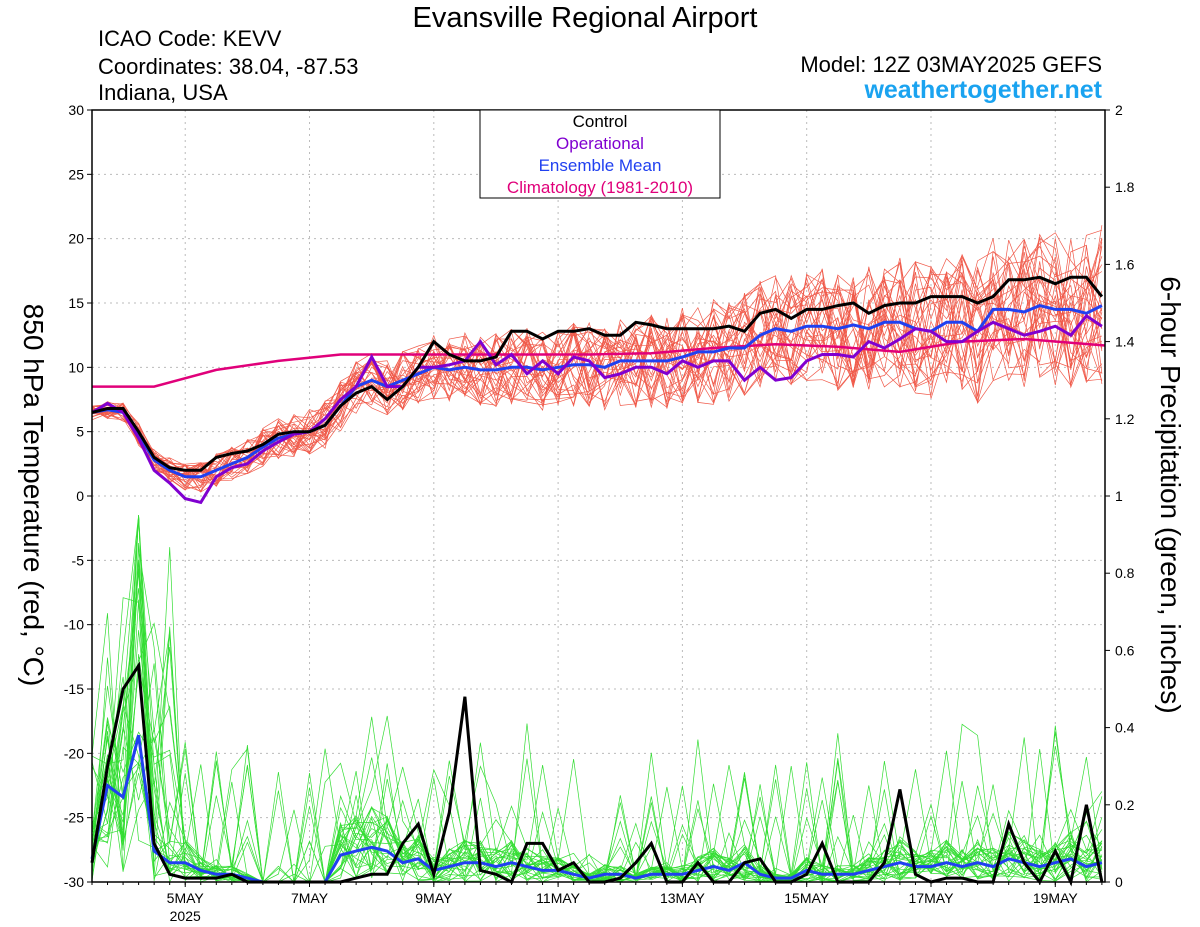 This screenshot has height=927, width=1200. I want to click on y-left-tick-label: 30, so click(76, 110).